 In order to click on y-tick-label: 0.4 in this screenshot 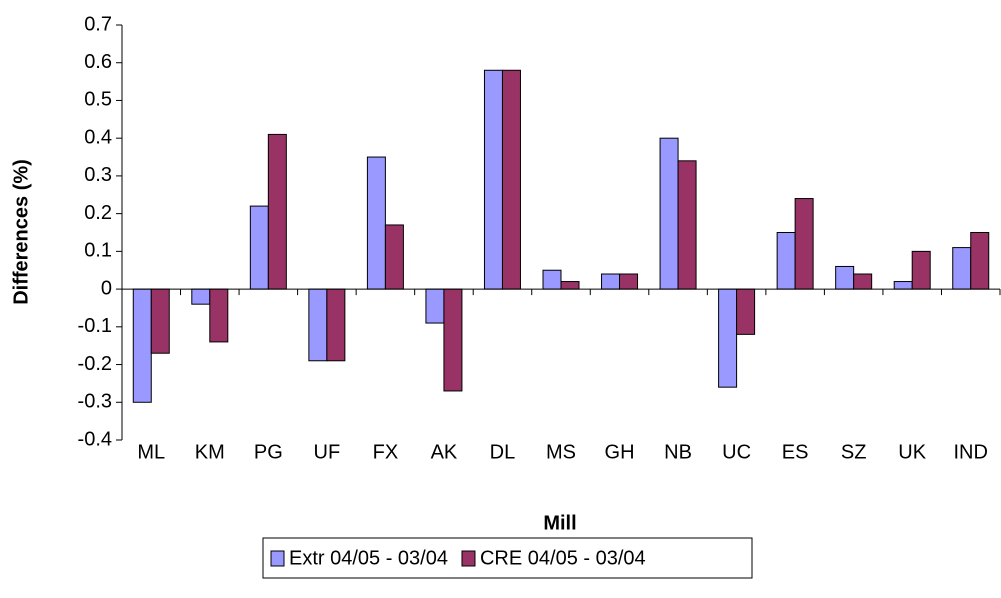, I will do `click(98, 137)`.